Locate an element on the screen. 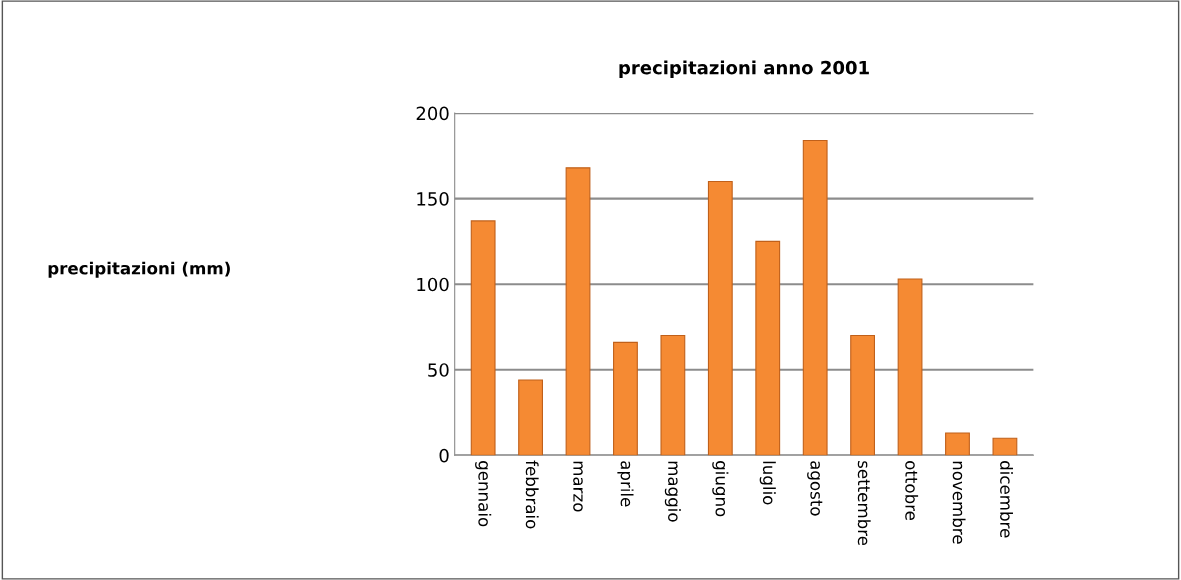 The width and height of the screenshot is (1181, 580). y-tick-label: 100 is located at coordinates (433, 284).